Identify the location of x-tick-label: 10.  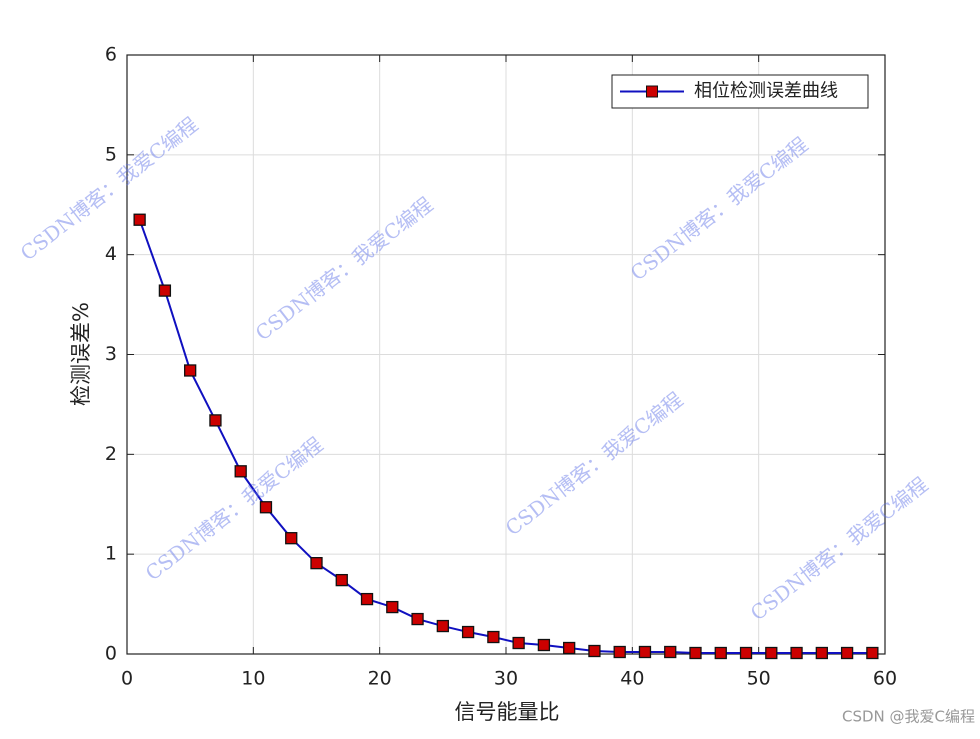
(253, 679).